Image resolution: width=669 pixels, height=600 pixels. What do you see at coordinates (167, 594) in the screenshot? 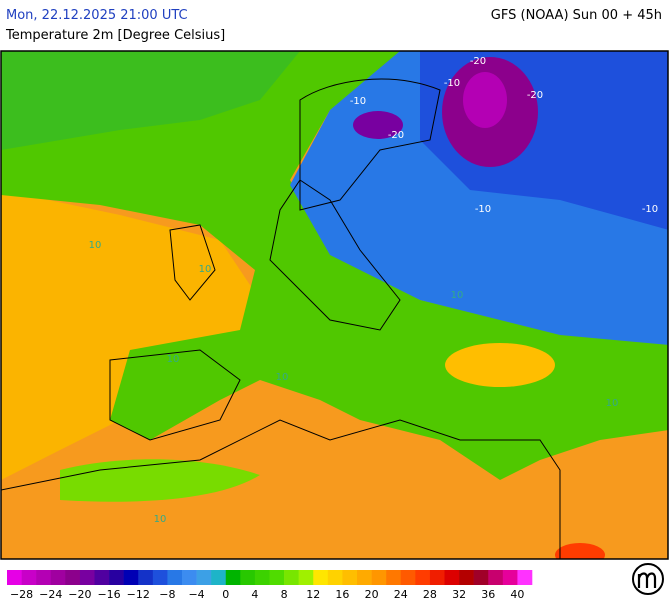
I see `colorbar-tick-label: −8` at bounding box center [167, 594].